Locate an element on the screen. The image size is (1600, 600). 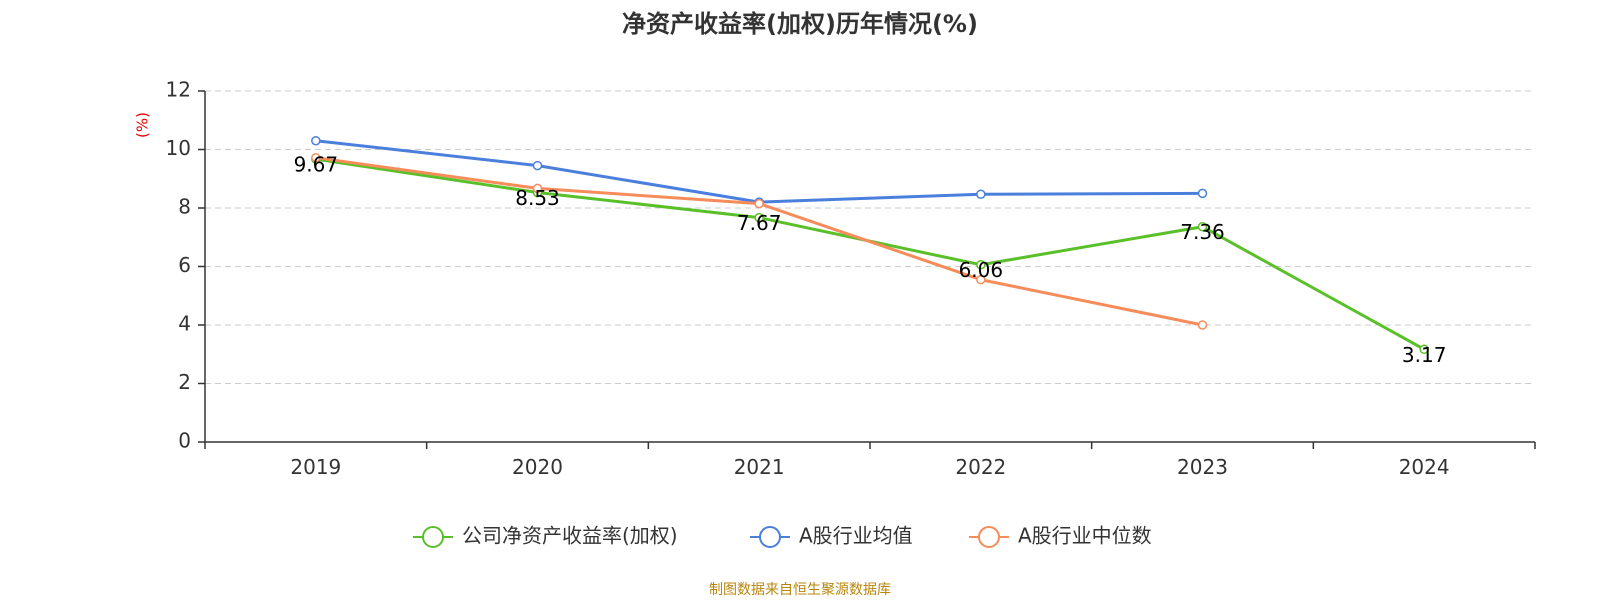
y-axis-unit-label: (%) is located at coordinates (143, 125).